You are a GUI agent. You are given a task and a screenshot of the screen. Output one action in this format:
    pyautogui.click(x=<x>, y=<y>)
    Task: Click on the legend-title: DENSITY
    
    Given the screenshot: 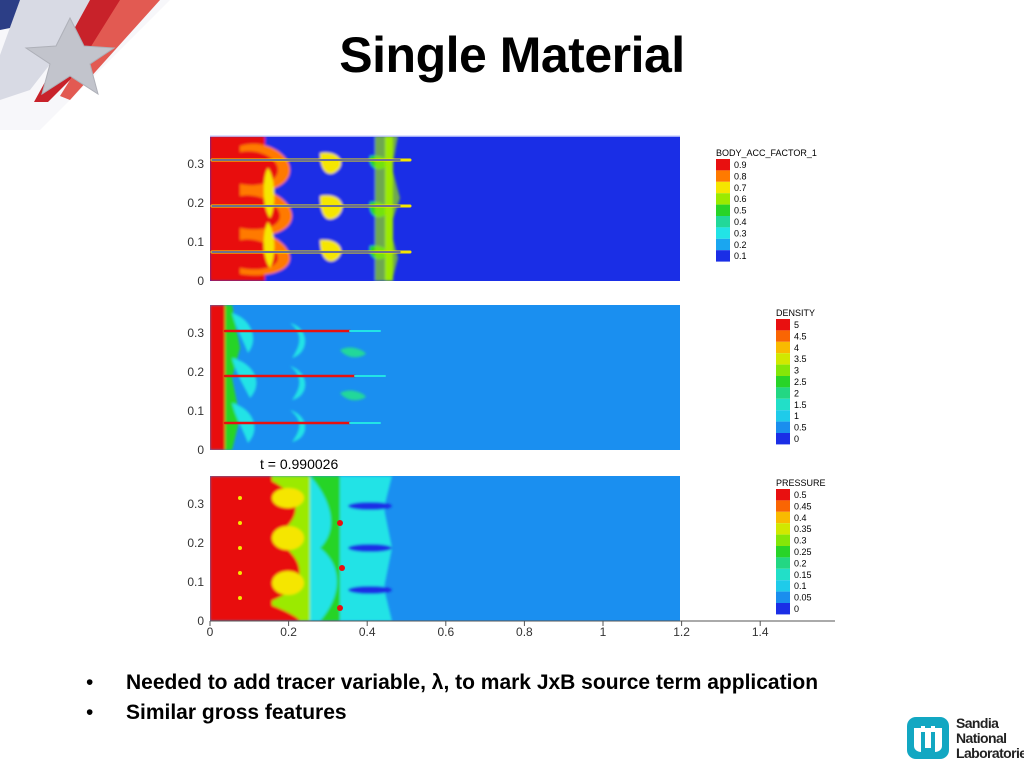 What is the action you would take?
    pyautogui.click(x=795, y=313)
    